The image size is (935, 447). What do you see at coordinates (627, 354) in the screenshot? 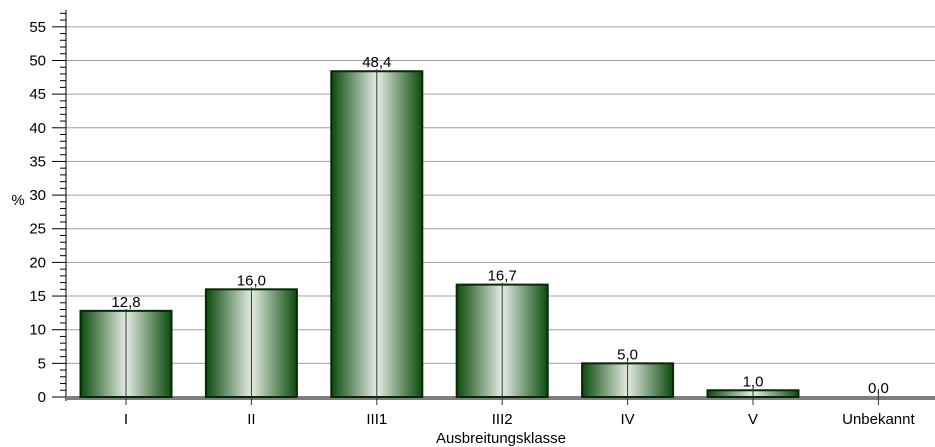
I see `data-label: 5,0` at bounding box center [627, 354].